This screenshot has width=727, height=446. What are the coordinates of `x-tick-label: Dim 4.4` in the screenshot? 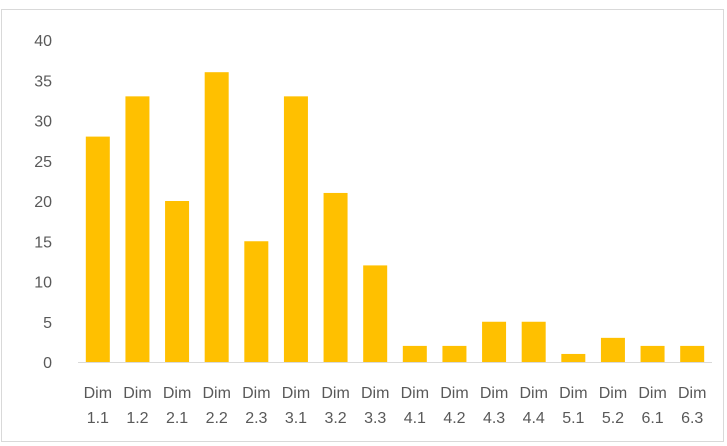 It's located at (533, 406).